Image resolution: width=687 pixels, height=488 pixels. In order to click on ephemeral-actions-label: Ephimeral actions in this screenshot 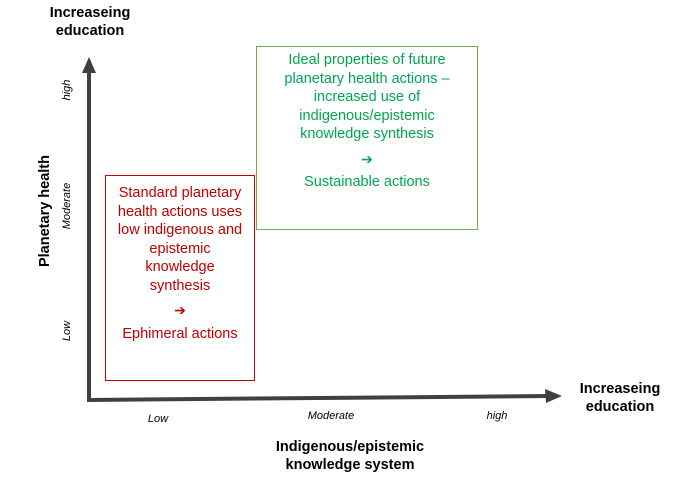, I will do `click(180, 333)`.